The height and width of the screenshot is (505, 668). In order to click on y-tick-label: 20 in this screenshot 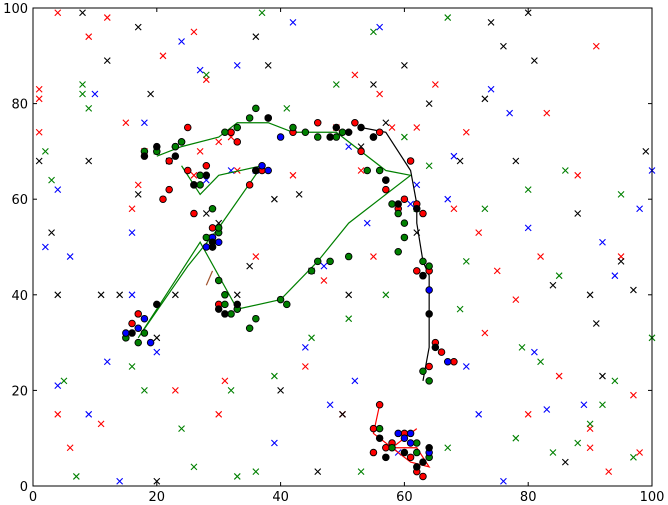, I will do `click(19, 391)`.